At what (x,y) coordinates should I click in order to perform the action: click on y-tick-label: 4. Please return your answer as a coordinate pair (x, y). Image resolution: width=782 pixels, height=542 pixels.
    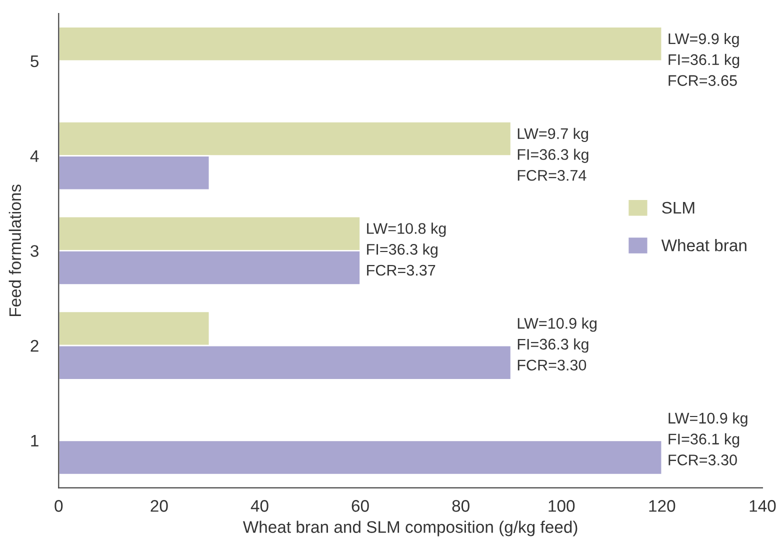
    Looking at the image, I should click on (34, 156).